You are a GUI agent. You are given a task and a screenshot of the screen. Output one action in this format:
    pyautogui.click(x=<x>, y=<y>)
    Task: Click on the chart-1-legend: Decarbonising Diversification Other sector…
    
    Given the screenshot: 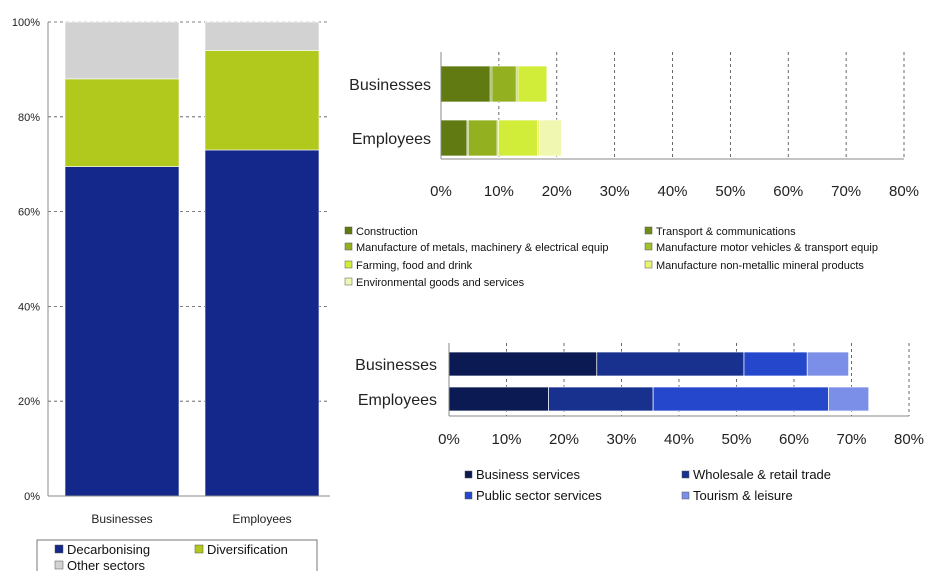 What is the action you would take?
    pyautogui.click(x=177, y=555)
    